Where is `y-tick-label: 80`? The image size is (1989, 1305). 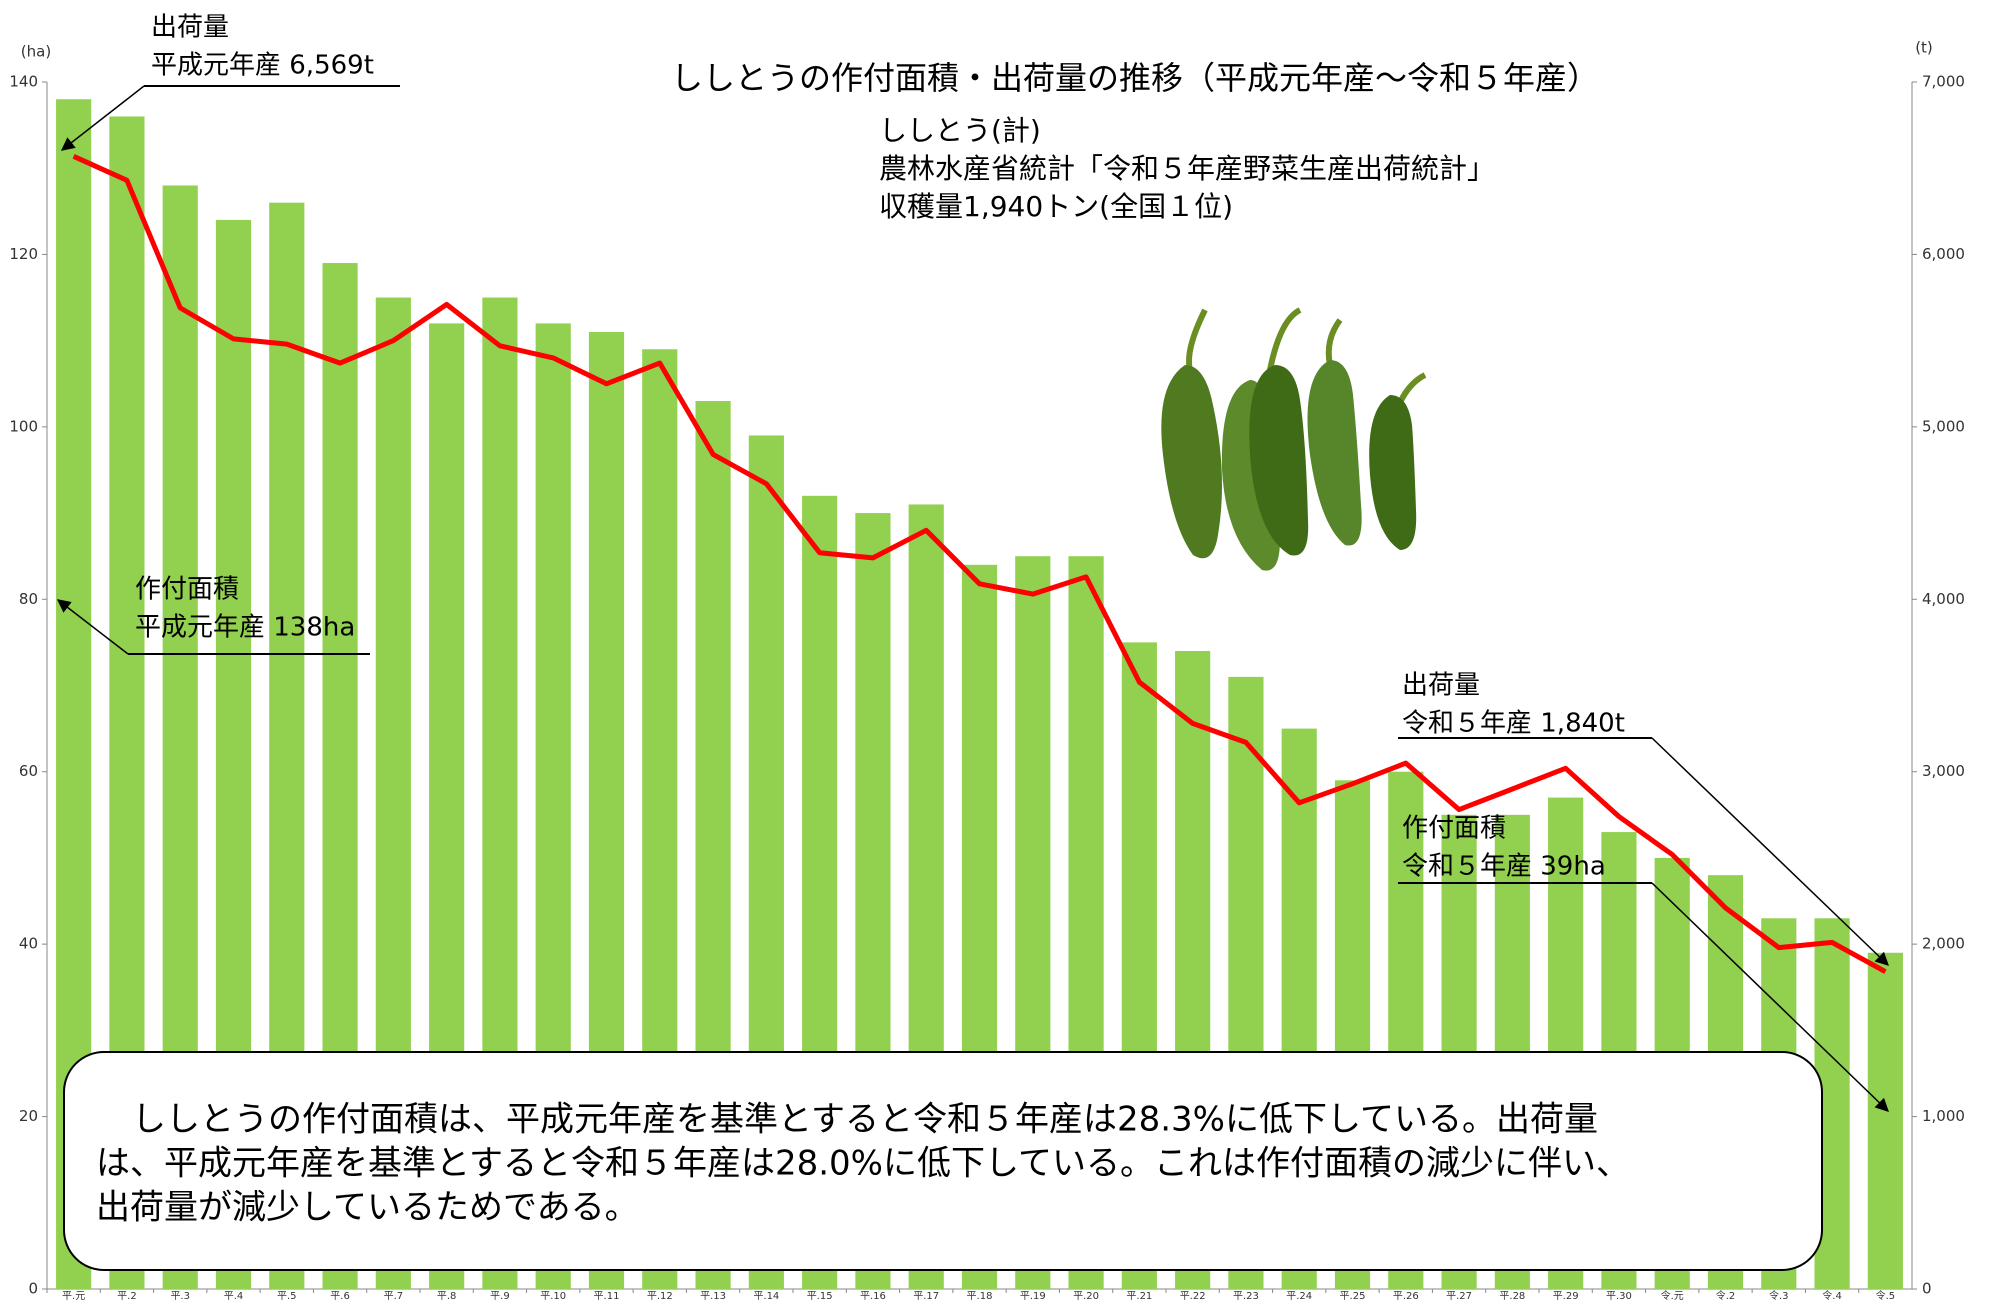 y-tick-label: 80 is located at coordinates (28, 599).